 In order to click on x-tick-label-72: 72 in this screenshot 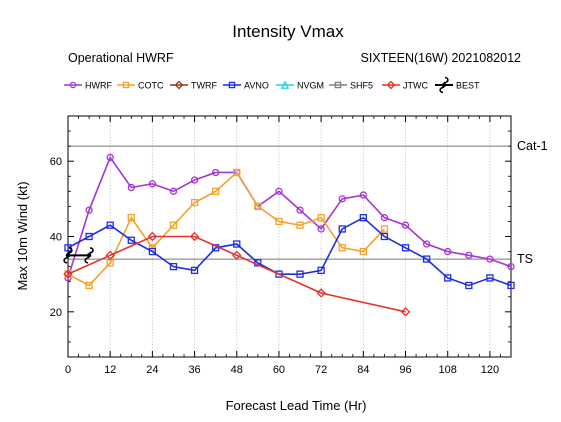, I will do `click(321, 370)`.